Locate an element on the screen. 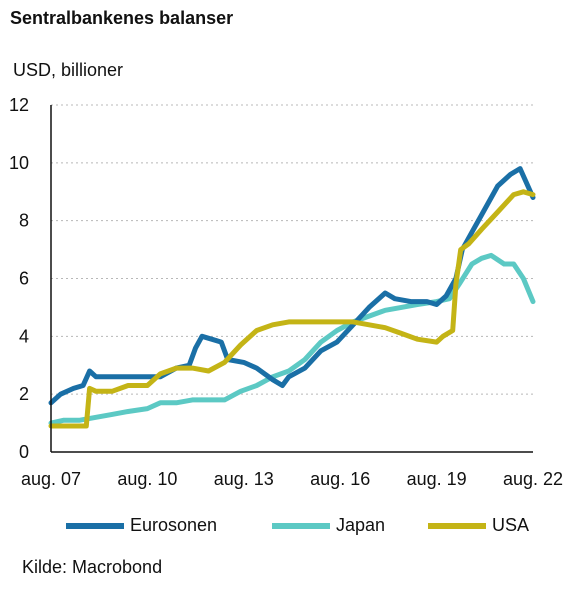 The image size is (575, 590). y-tick-label: 8 is located at coordinates (24, 221).